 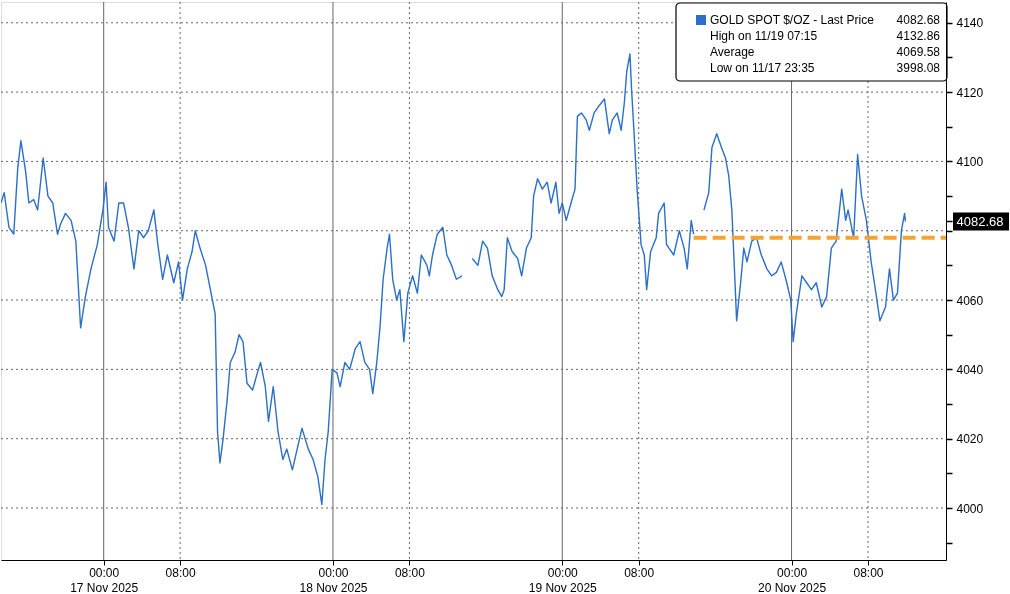 What do you see at coordinates (918, 68) in the screenshot?
I see `annotation: 3998.08` at bounding box center [918, 68].